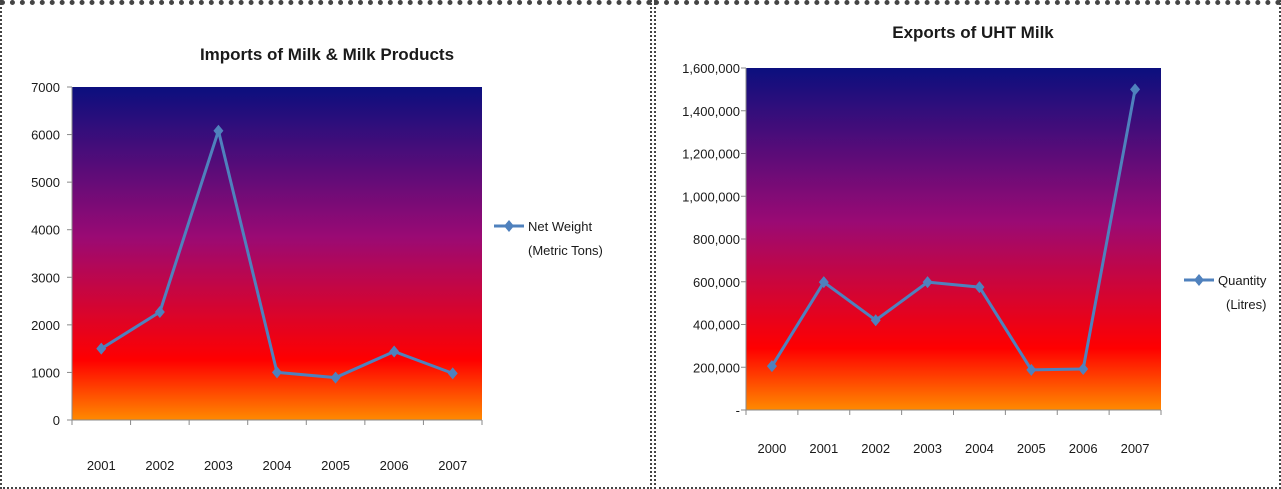 The width and height of the screenshot is (1281, 489). I want to click on y-tick-label: 1,400,000, so click(711, 111).